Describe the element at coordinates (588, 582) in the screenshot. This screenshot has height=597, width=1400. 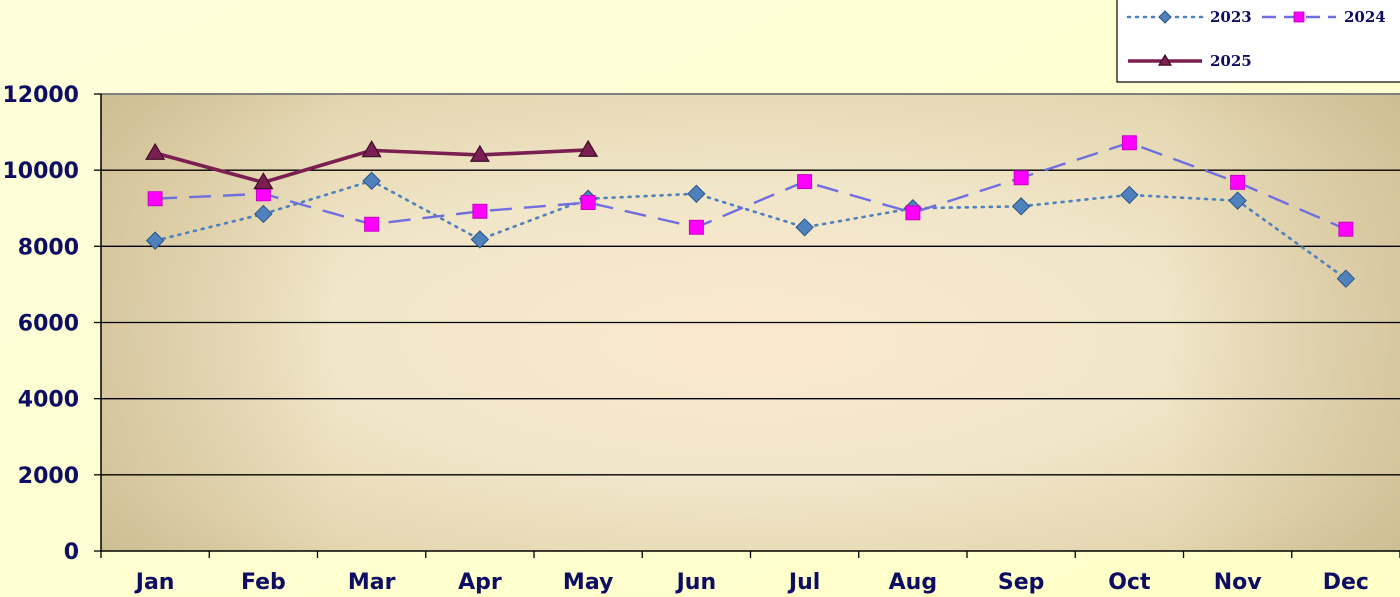
I see `x-tick-label: May` at that location.